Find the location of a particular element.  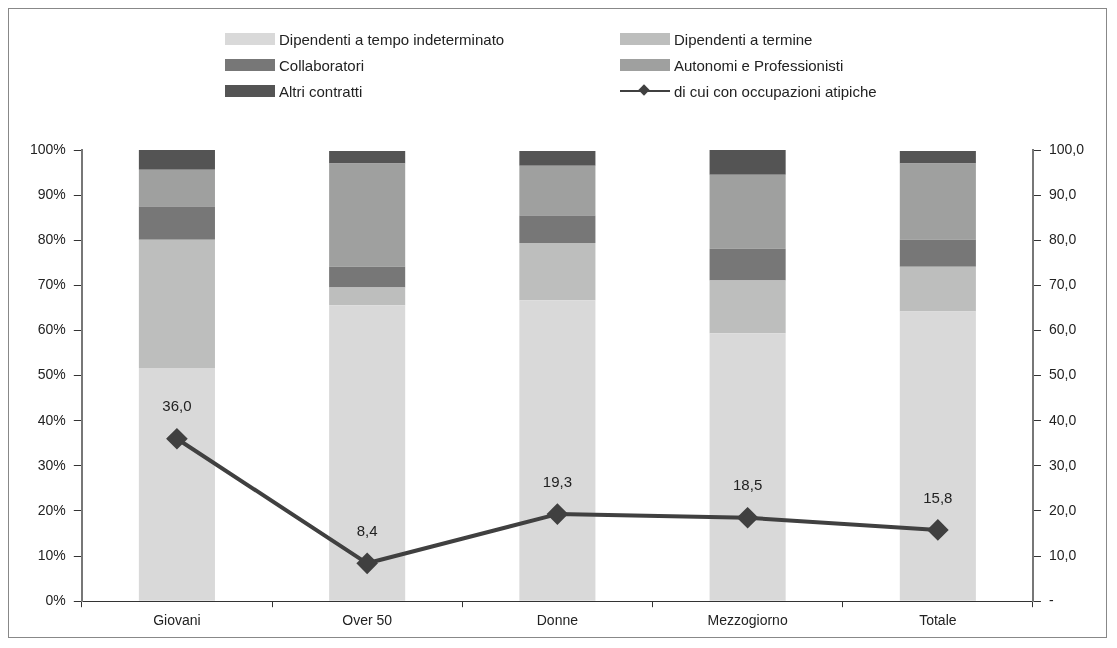

y-tick-label: 20% is located at coordinates (51, 509).